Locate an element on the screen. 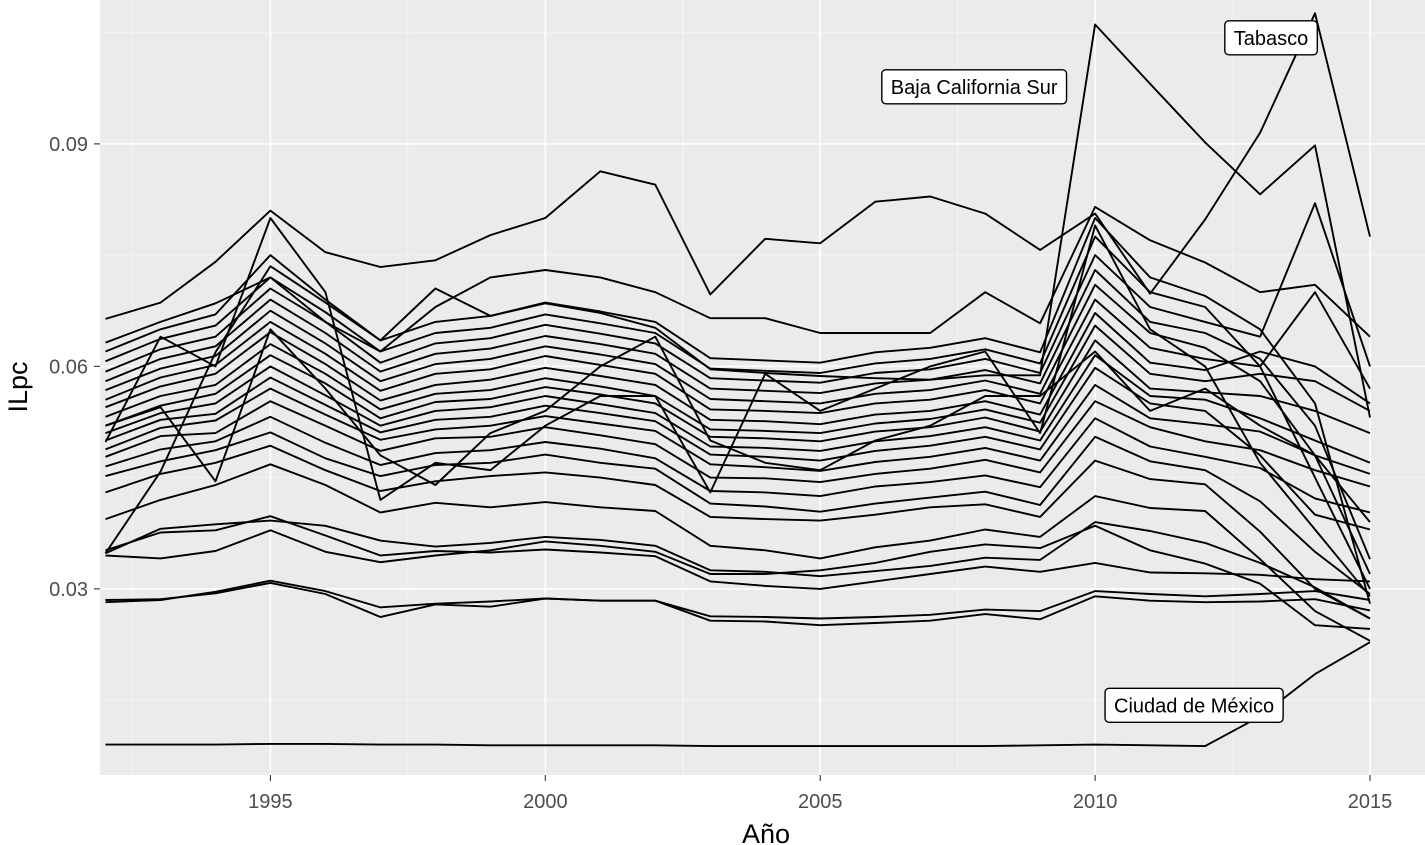  x-tick-label: 2000 is located at coordinates (545, 802).